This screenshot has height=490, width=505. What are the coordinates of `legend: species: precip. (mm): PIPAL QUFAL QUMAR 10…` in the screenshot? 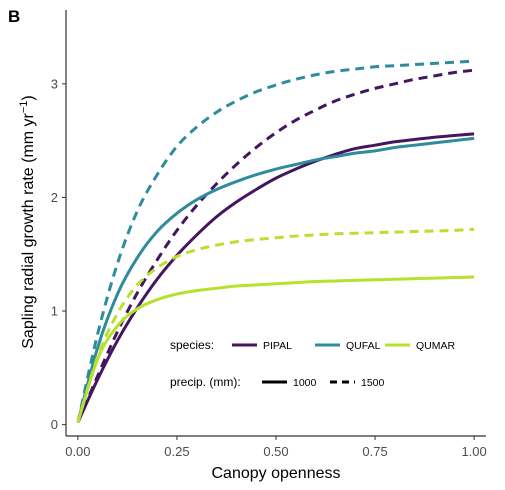 It's located at (313, 363).